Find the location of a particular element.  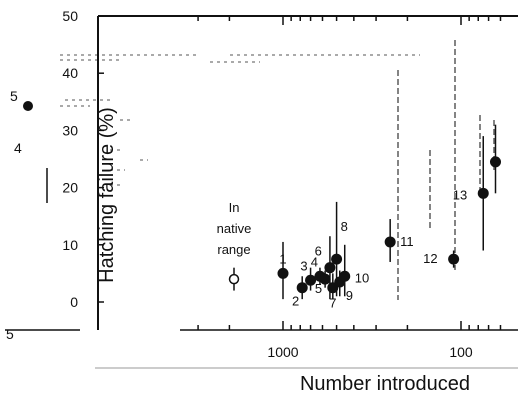

y-tick-label: 40 is located at coordinates (70, 73).